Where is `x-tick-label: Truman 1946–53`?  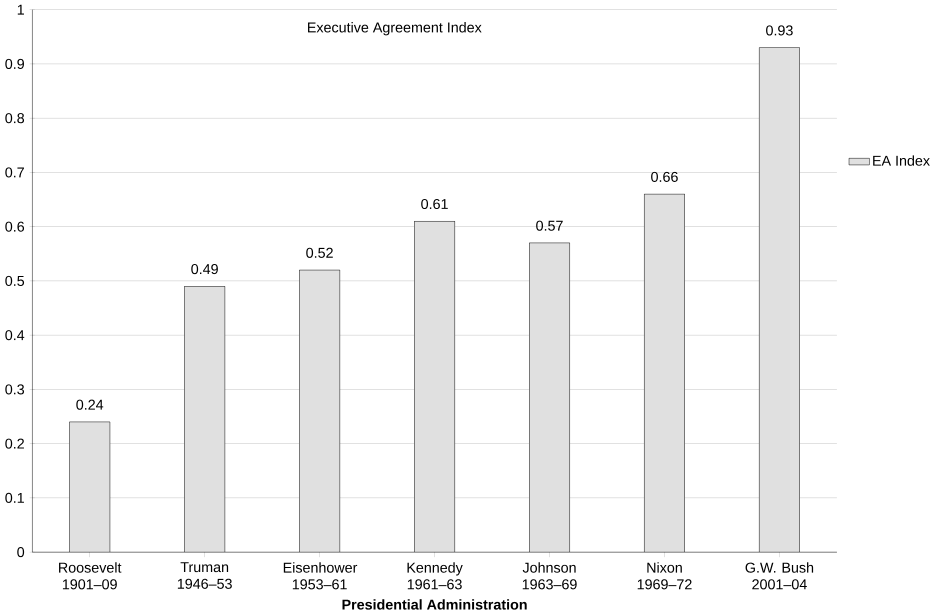
x-tick-label: Truman 1946–53 is located at coordinates (205, 575).